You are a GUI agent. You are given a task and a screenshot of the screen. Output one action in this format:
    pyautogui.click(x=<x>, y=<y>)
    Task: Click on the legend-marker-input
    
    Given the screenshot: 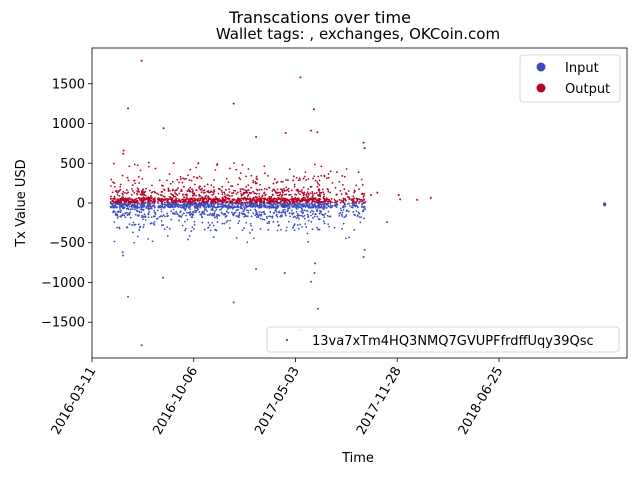 What is the action you would take?
    pyautogui.click(x=541, y=67)
    